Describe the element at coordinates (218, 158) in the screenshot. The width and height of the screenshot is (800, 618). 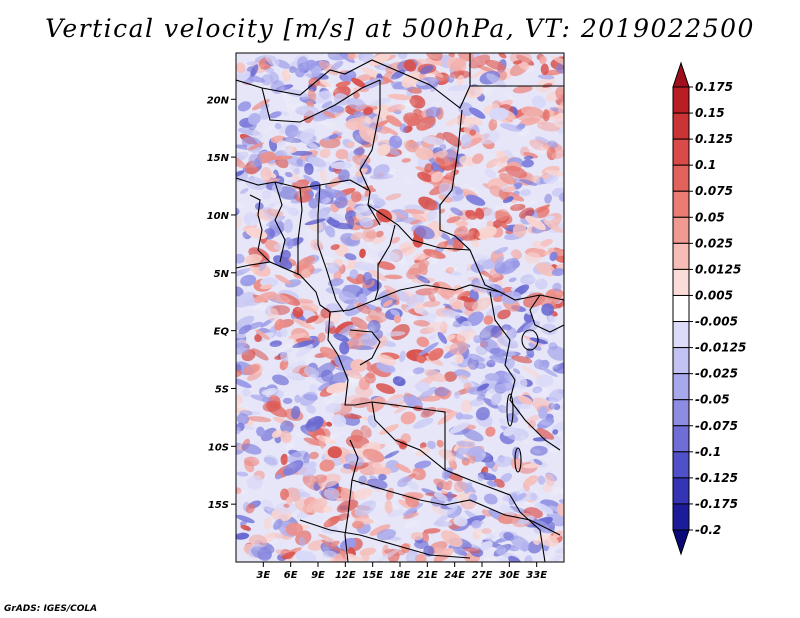
I see `y-tick-label: 15N` at that location.